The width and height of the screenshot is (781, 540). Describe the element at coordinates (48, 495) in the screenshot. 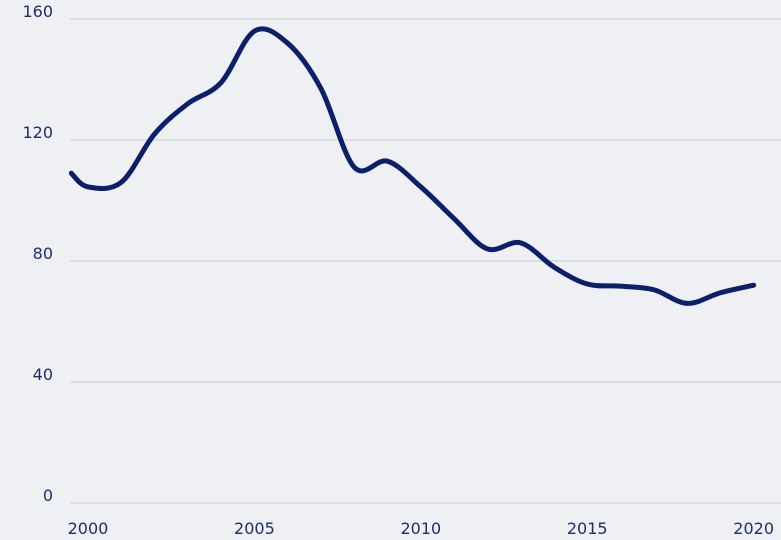

I see `y-tick-label: 0` at that location.